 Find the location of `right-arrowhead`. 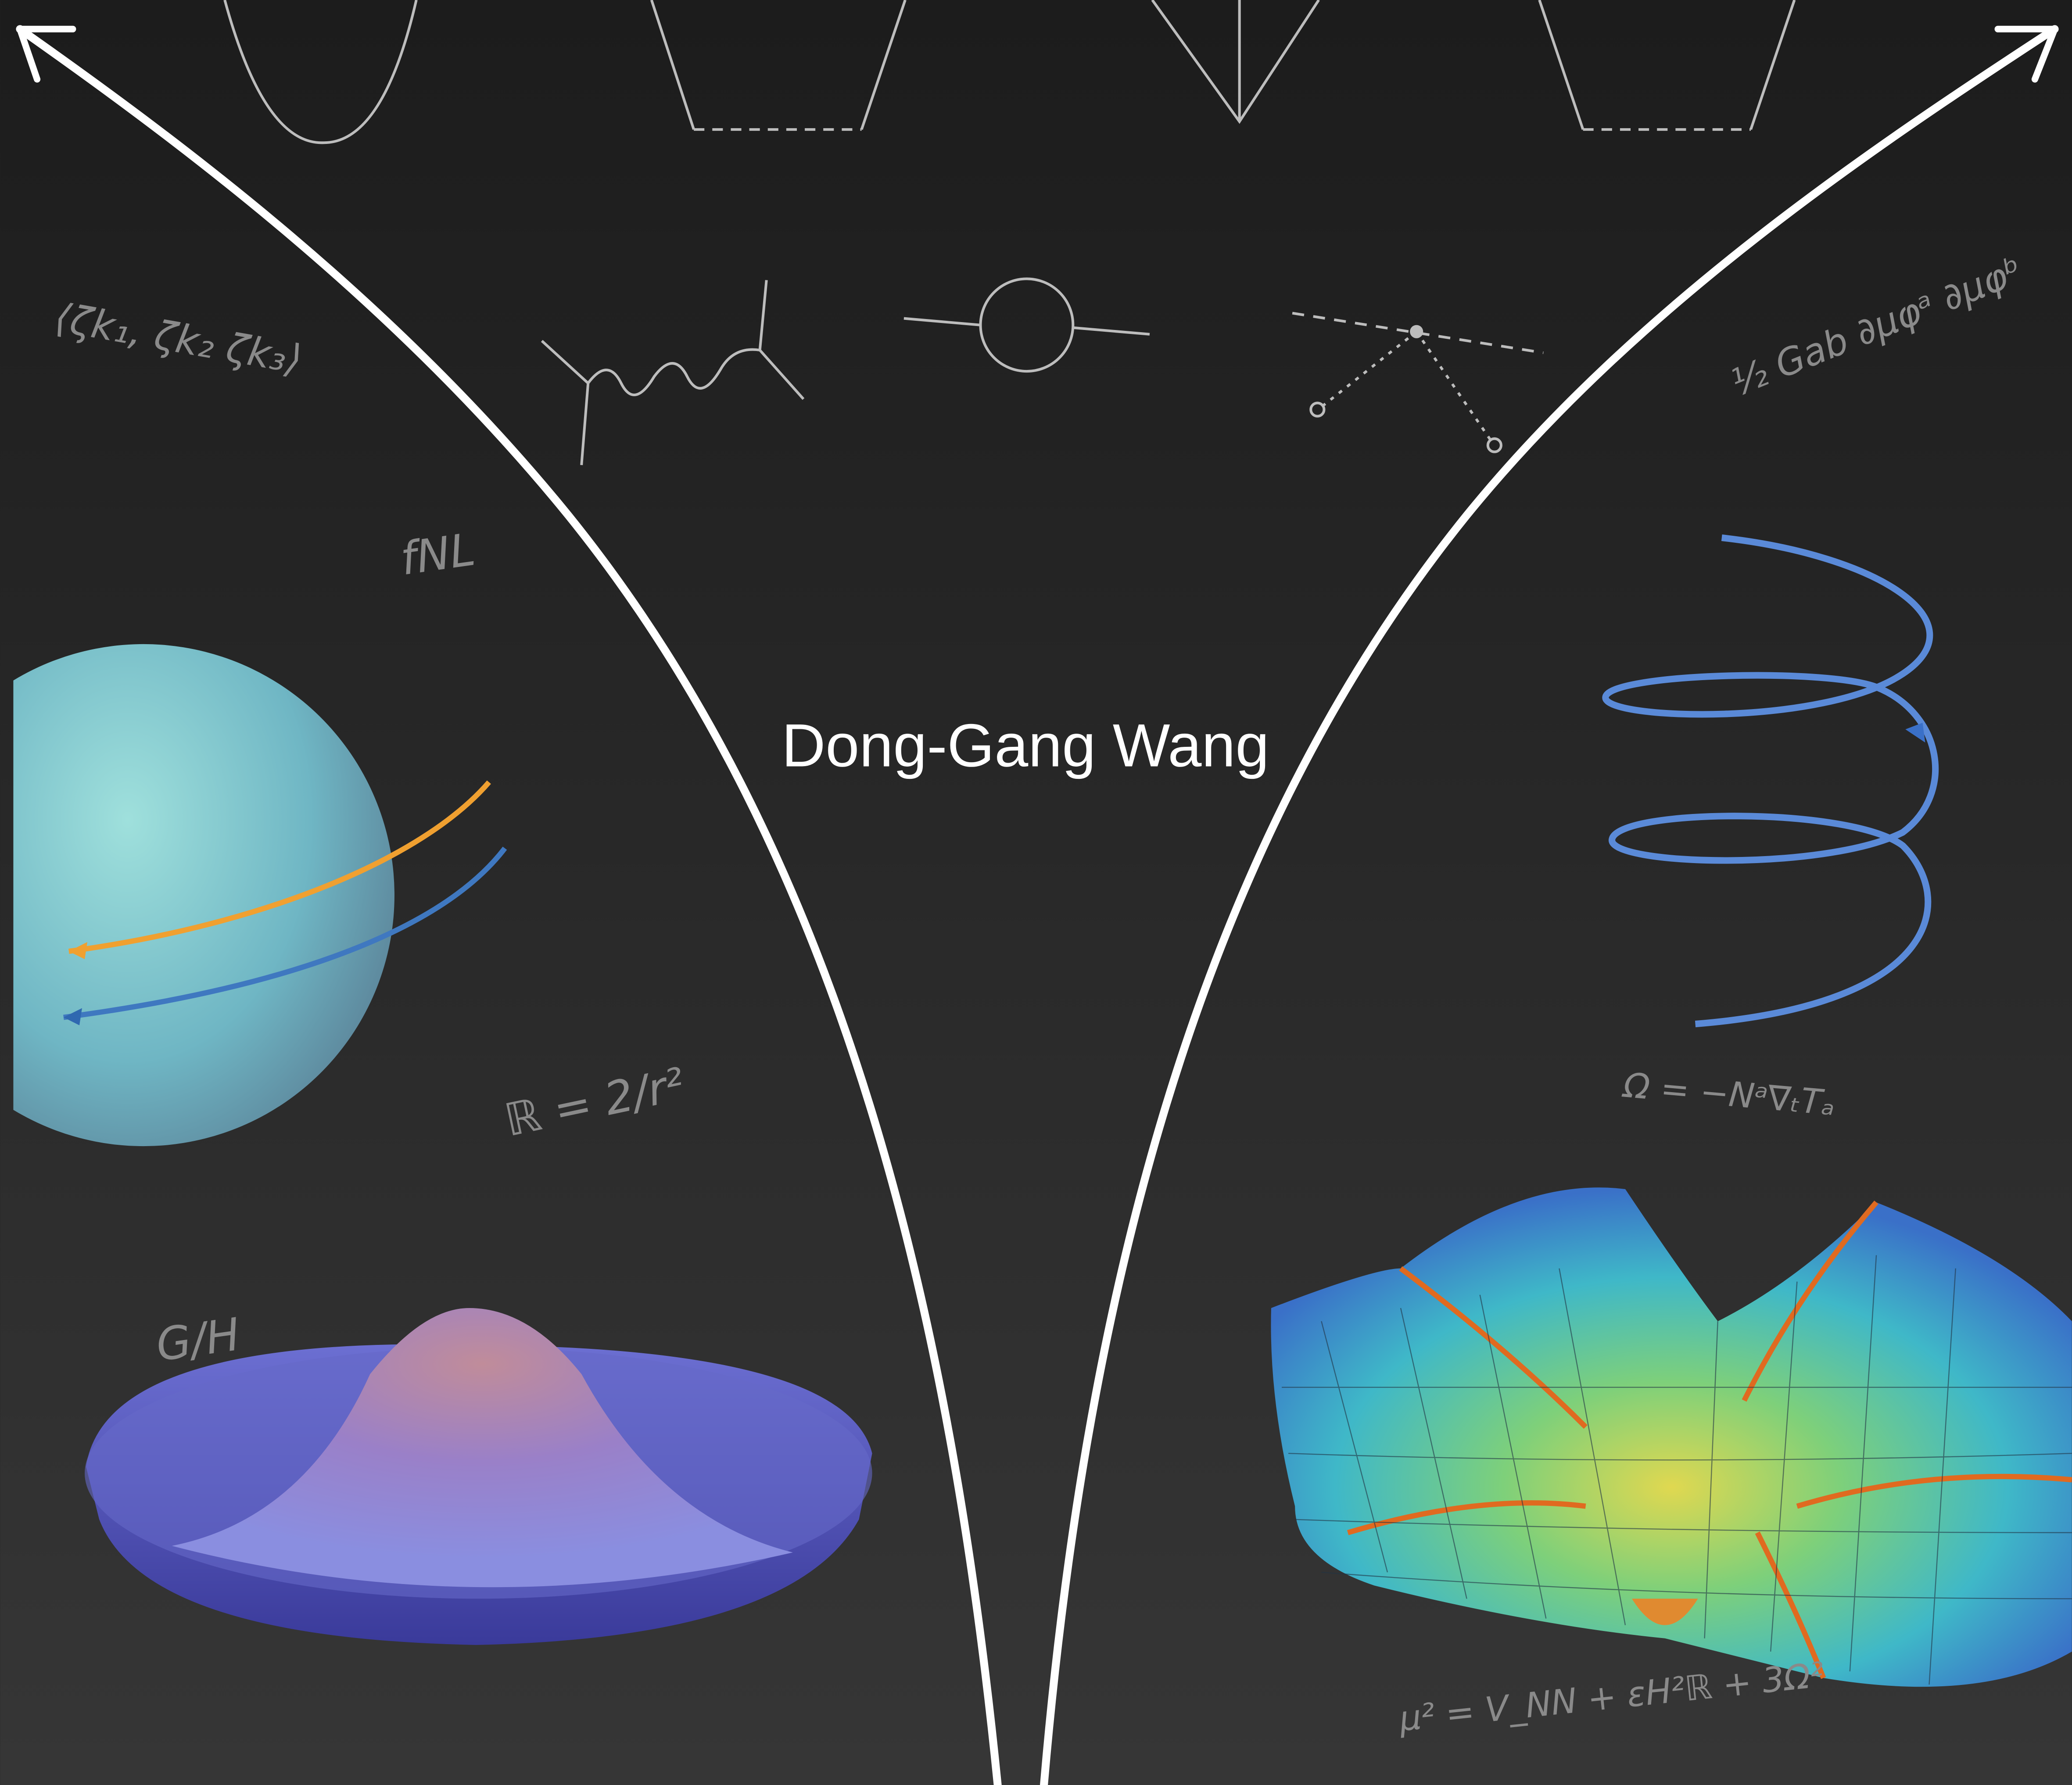

right-arrowhead is located at coordinates (2026, 54).